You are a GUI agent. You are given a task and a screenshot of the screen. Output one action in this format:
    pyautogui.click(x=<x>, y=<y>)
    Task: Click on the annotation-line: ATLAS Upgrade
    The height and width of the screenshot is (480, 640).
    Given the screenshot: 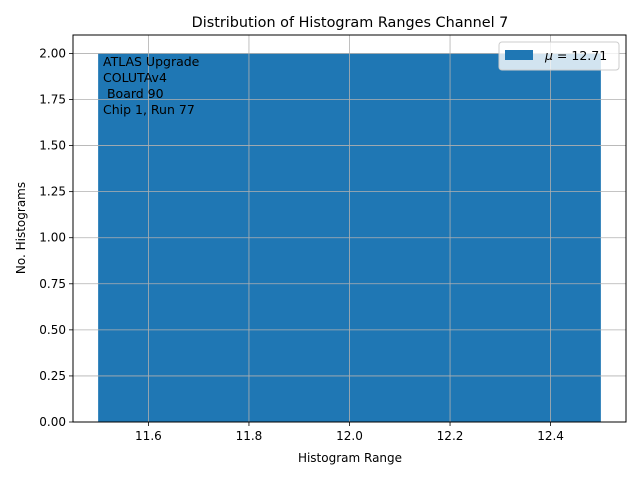 What is the action you would take?
    pyautogui.click(x=151, y=61)
    